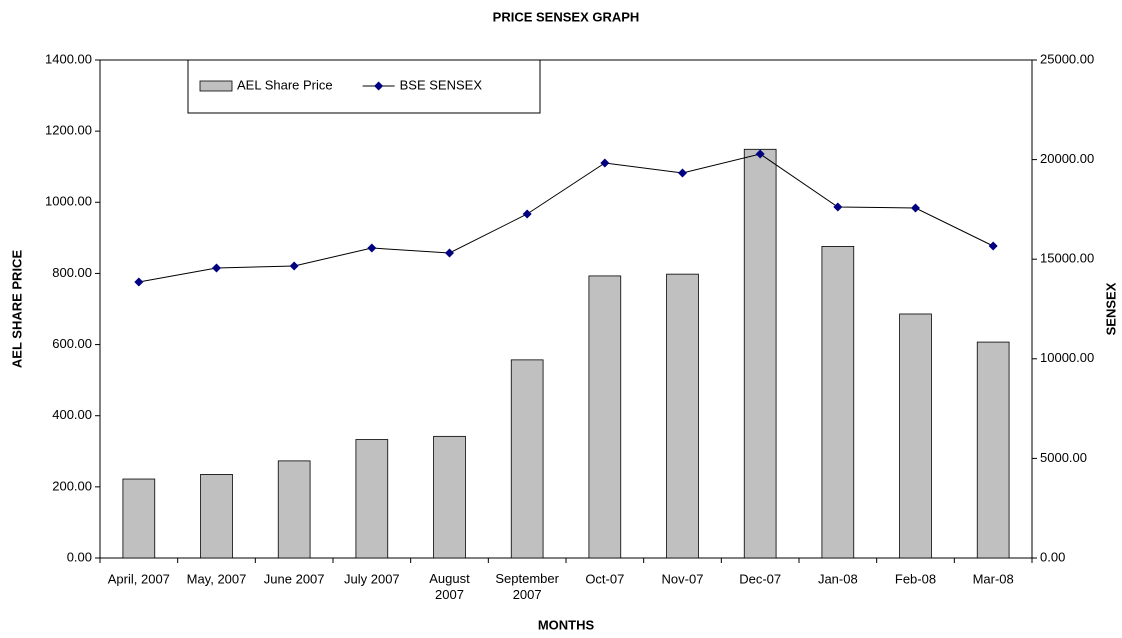 Image resolution: width=1122 pixels, height=638 pixels. I want to click on x-tick-label: September 2007, so click(527, 586).